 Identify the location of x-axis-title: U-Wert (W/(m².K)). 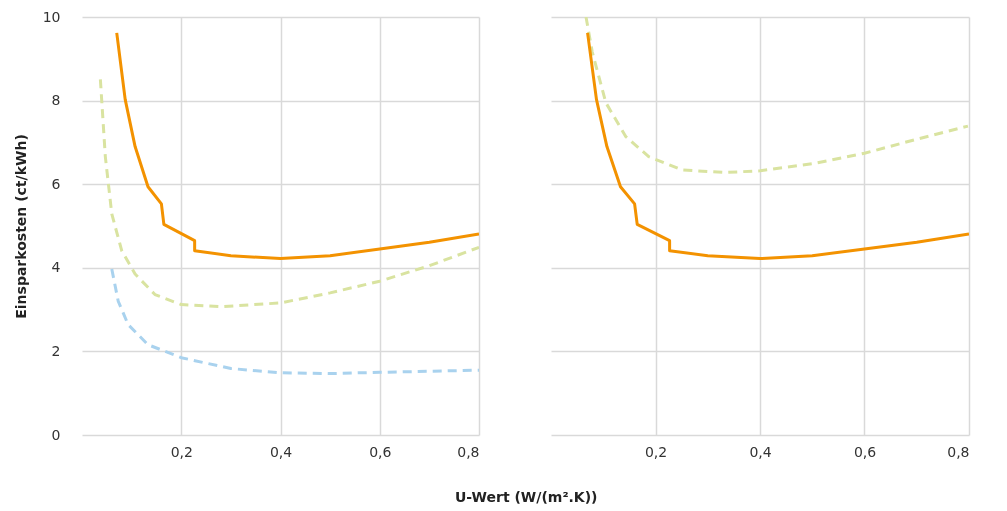
(526, 497).